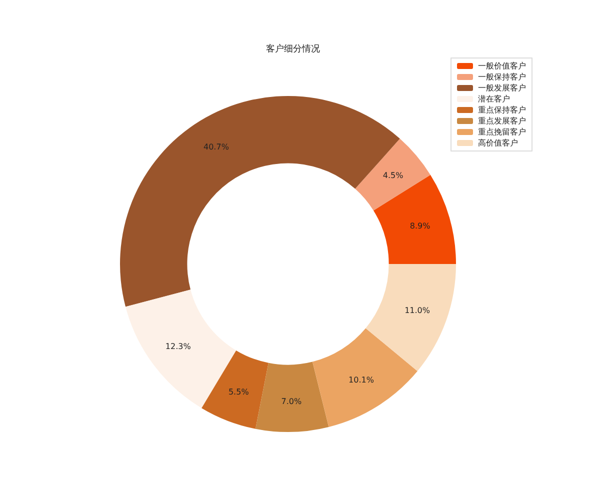 Image resolution: width=600 pixels, height=480 pixels. I want to click on legend-label: 一般保持客户, so click(502, 77).